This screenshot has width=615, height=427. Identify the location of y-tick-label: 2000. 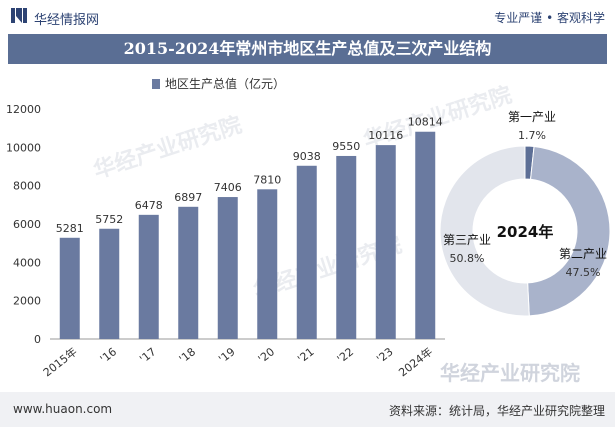
(27, 301).